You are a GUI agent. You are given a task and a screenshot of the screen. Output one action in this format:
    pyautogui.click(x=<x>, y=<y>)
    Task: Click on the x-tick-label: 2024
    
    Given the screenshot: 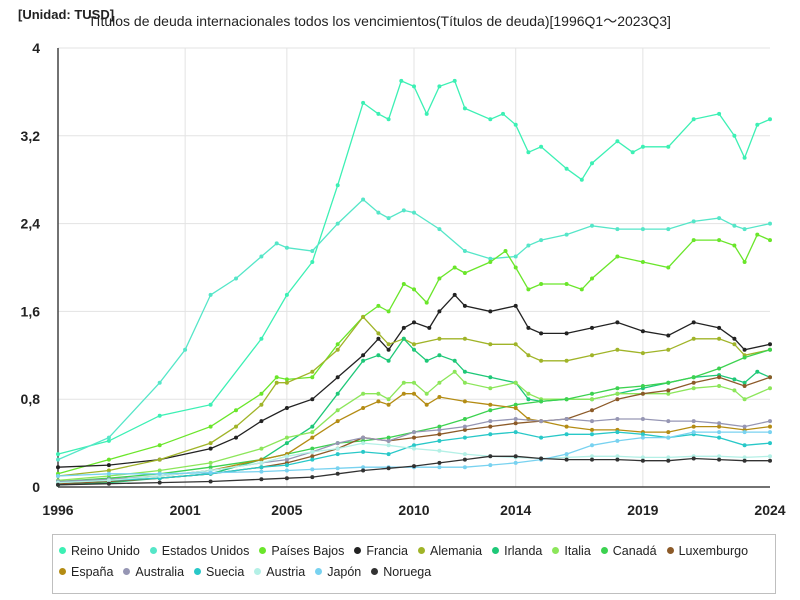 What is the action you would take?
    pyautogui.click(x=769, y=510)
    